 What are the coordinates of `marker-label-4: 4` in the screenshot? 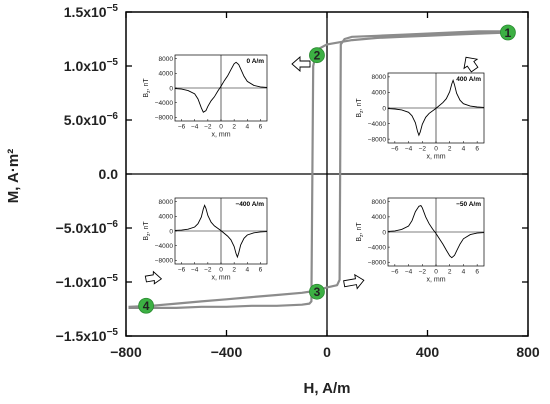 It's located at (146, 306).